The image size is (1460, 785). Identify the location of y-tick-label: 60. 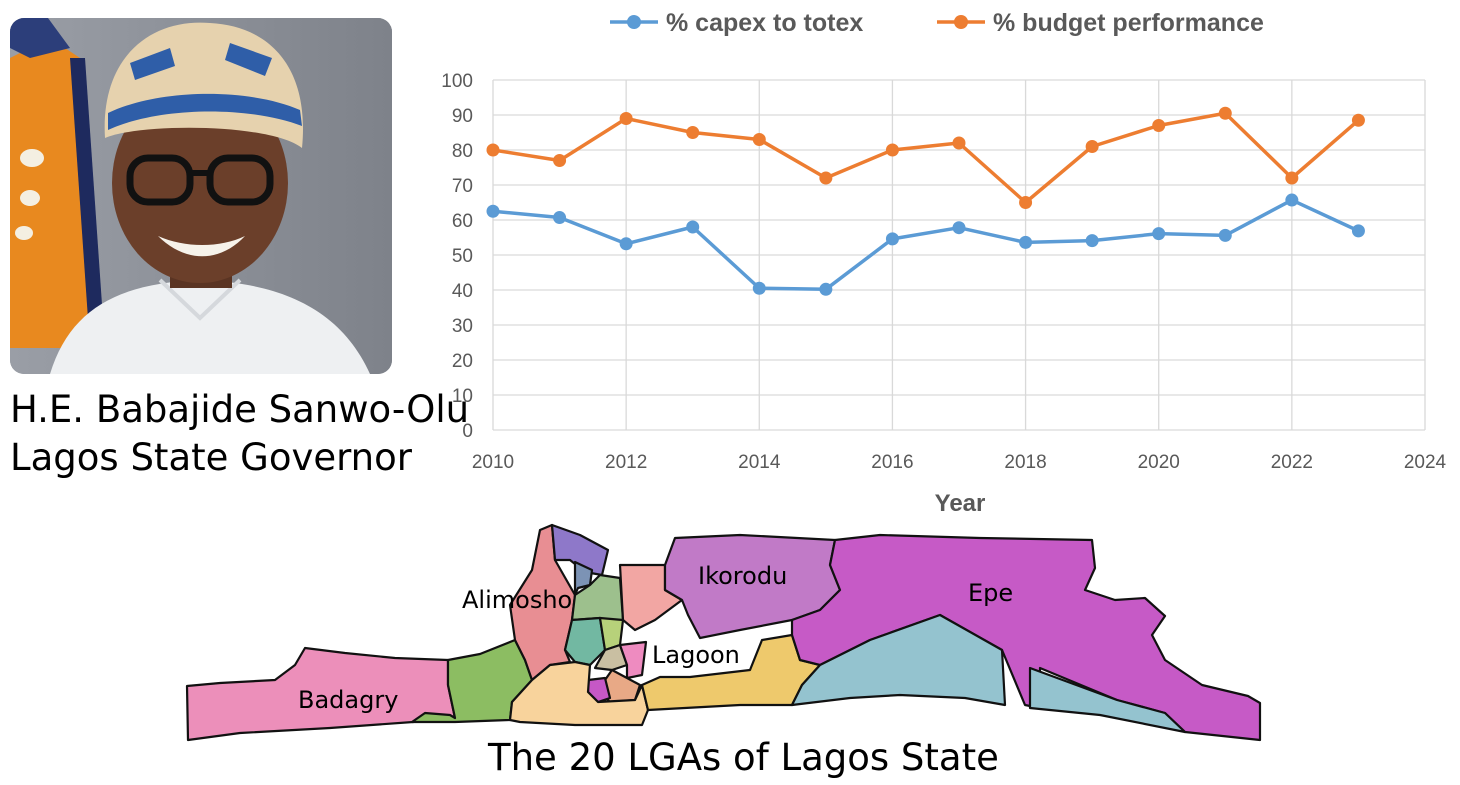
(462, 221).